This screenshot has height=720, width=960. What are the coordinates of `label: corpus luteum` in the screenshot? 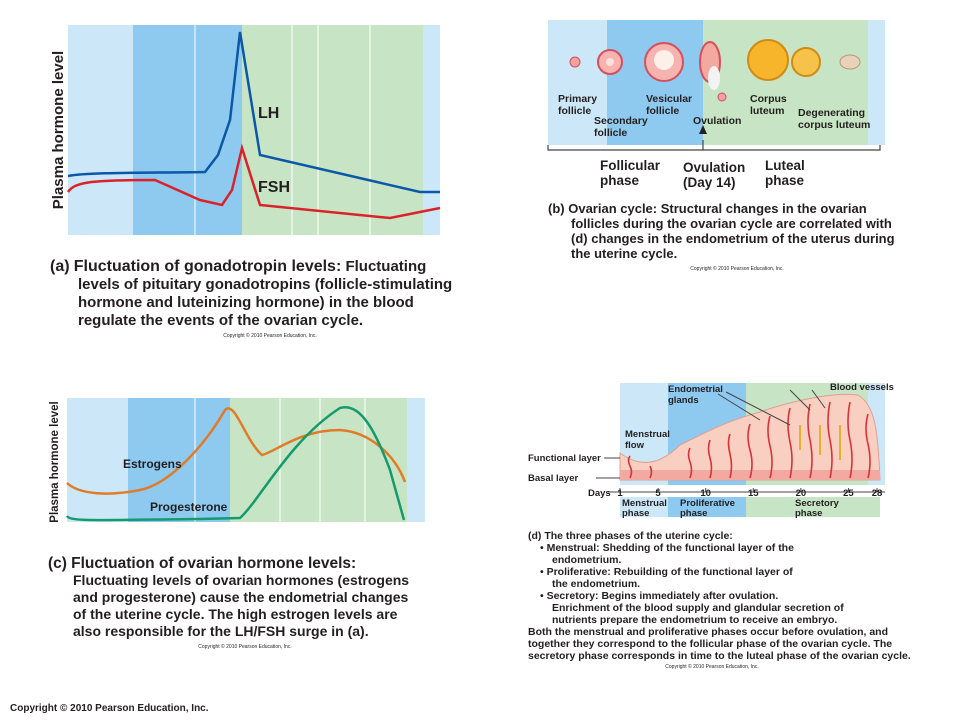 It's located at (834, 125).